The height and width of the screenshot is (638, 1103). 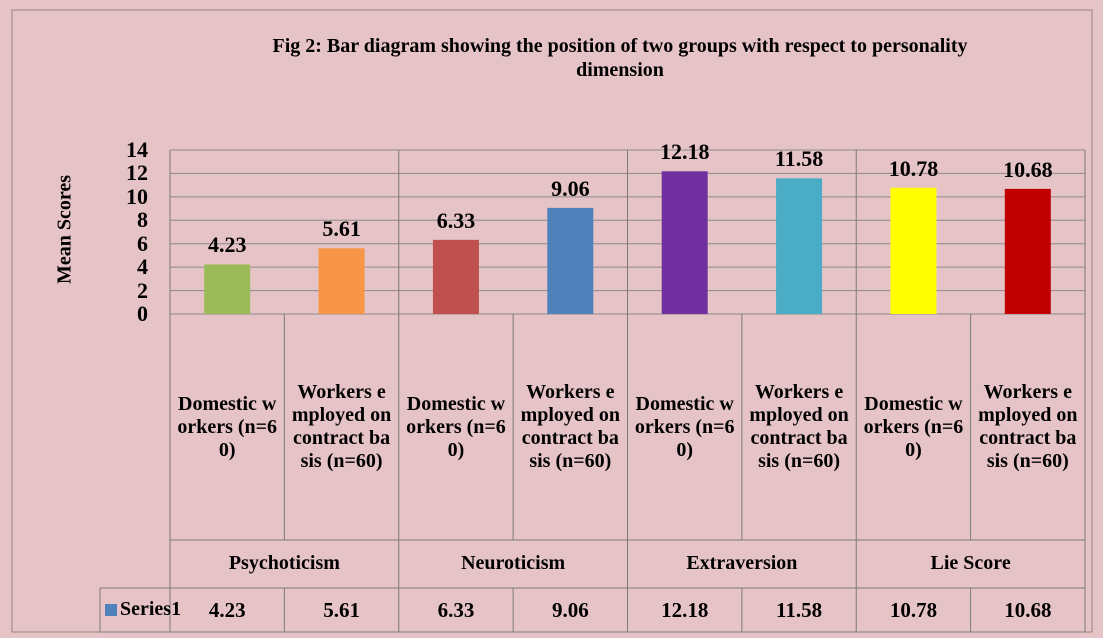 I want to click on data-label: 5.61, so click(x=341, y=229).